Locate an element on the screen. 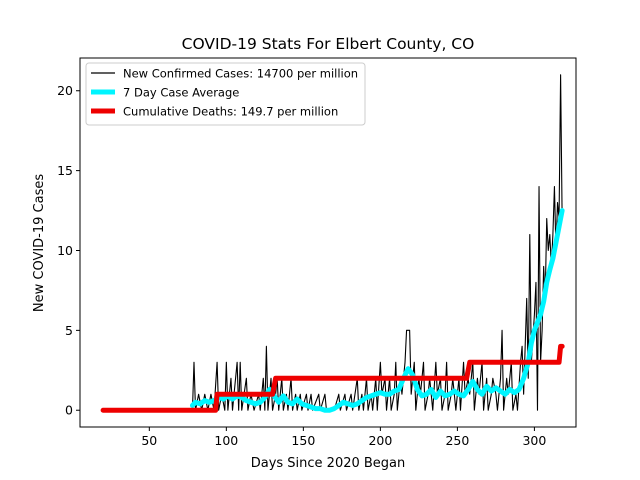  x-tick-label: 50 is located at coordinates (149, 440).